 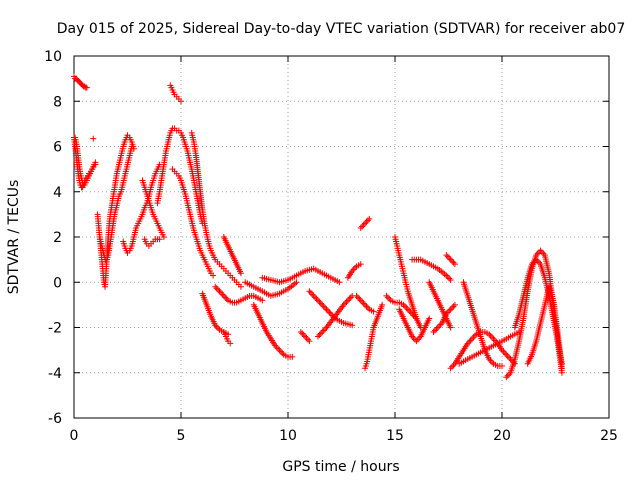 What do you see at coordinates (395, 436) in the screenshot?
I see `x-tick-label: 15` at bounding box center [395, 436].